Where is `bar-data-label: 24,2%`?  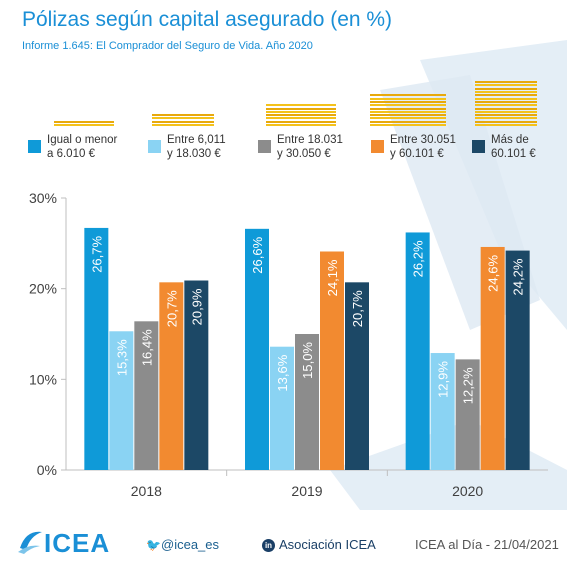
bar-data-label: 24,2% is located at coordinates (518, 276).